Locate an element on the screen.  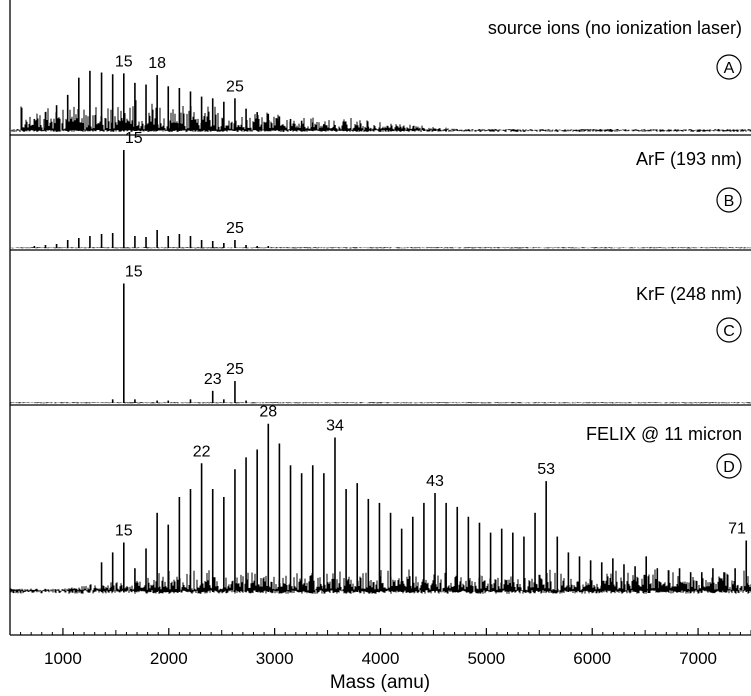
x-tick-label-4000: 4000 is located at coordinates (381, 658).